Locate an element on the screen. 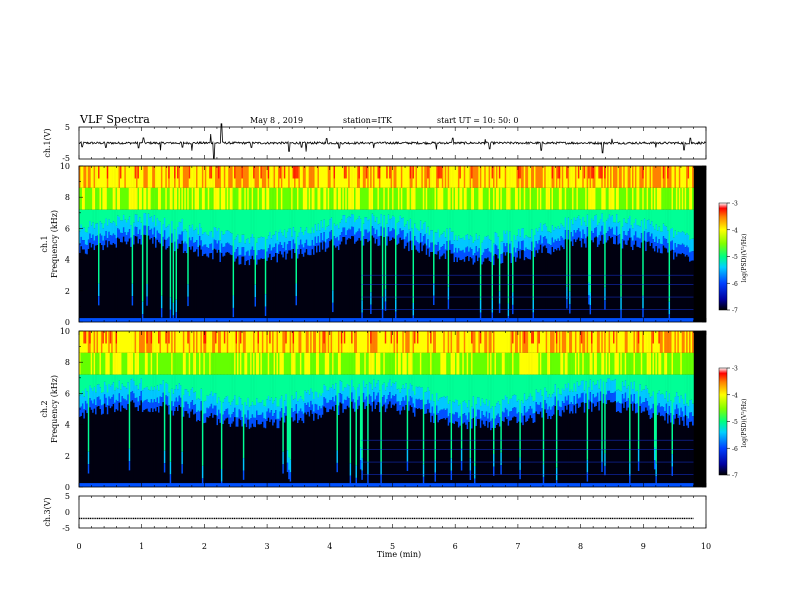 The image size is (792, 612). ch1-ytick-bottom: -5 is located at coordinates (66, 158).